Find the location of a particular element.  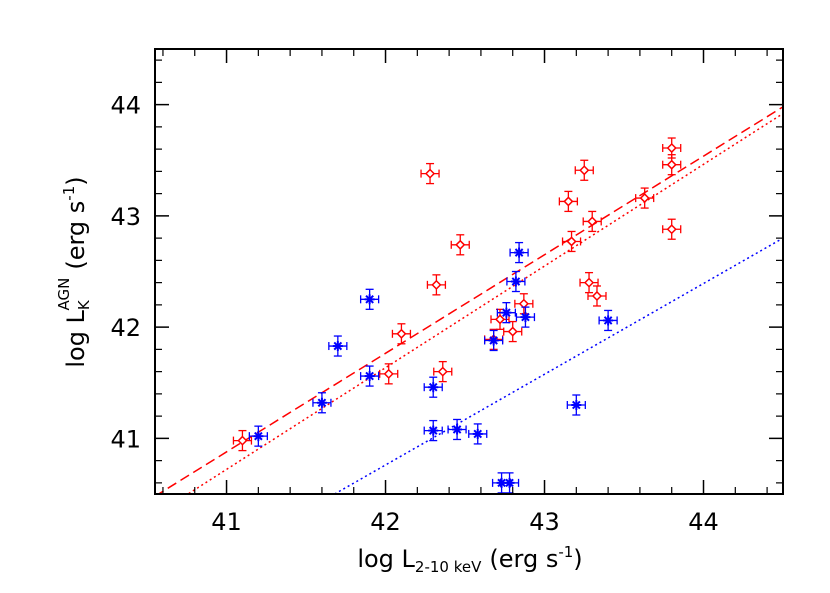

y-tick-label: 42 is located at coordinates (125, 328).